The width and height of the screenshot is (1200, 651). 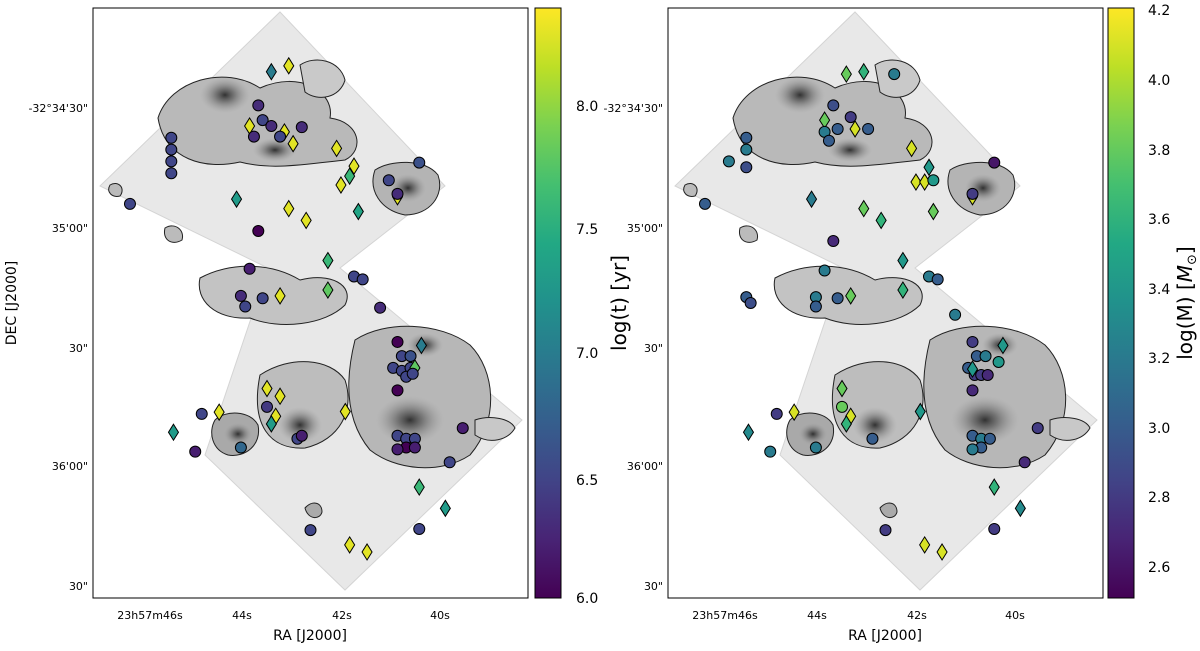 I want to click on y-axis-title: DEC [J2000], so click(x=12, y=303).